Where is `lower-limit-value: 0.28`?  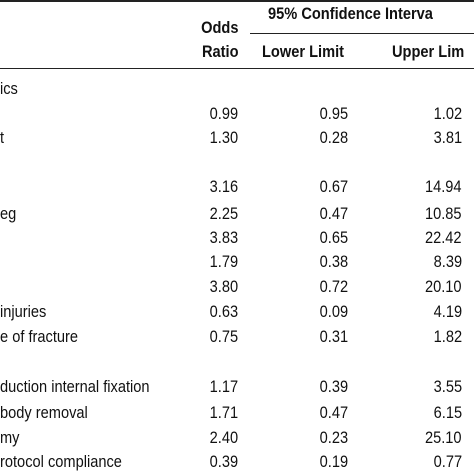
lower-limit-value: 0.28 is located at coordinates (333, 137).